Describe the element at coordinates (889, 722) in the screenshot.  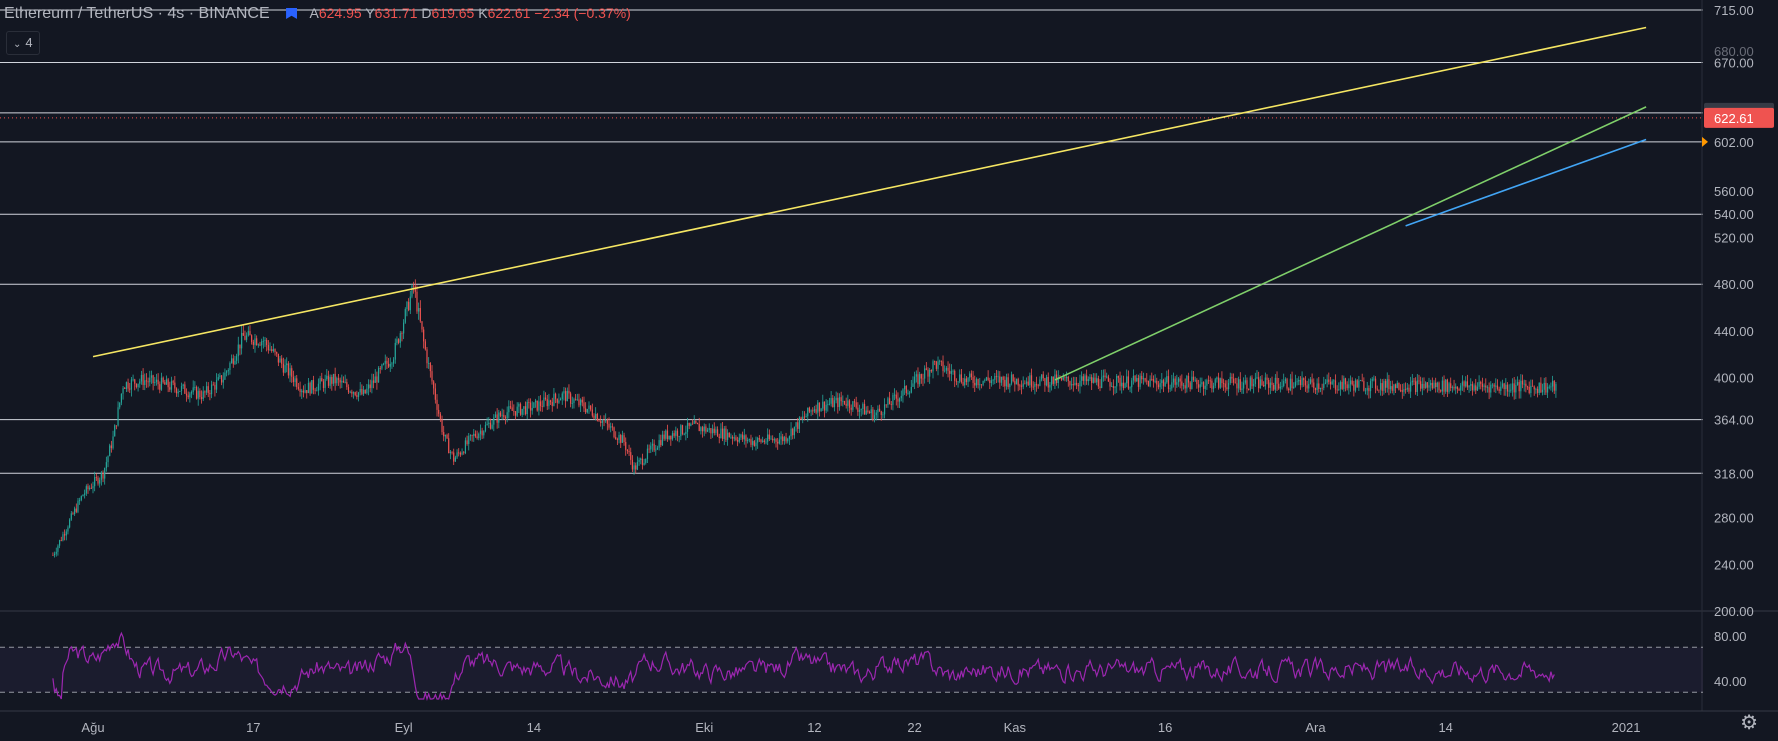
I see `time-axis: Ağu 17 Eyl 14 Eki 12 22 Kas 16 Ara 14 2021` at that location.